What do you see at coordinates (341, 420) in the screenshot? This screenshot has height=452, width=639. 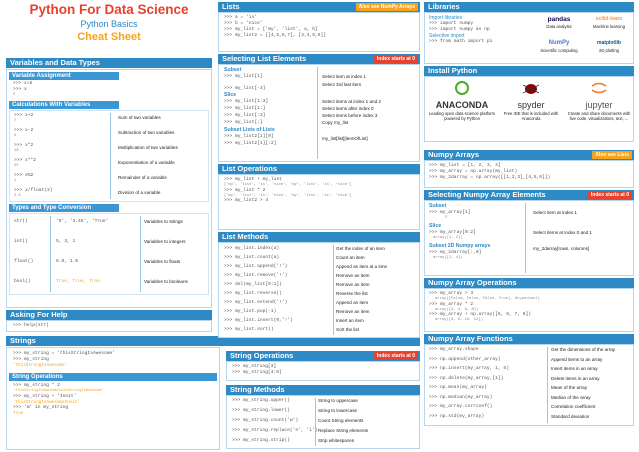 I see `meth-desc: Count String elements` at bounding box center [341, 420].